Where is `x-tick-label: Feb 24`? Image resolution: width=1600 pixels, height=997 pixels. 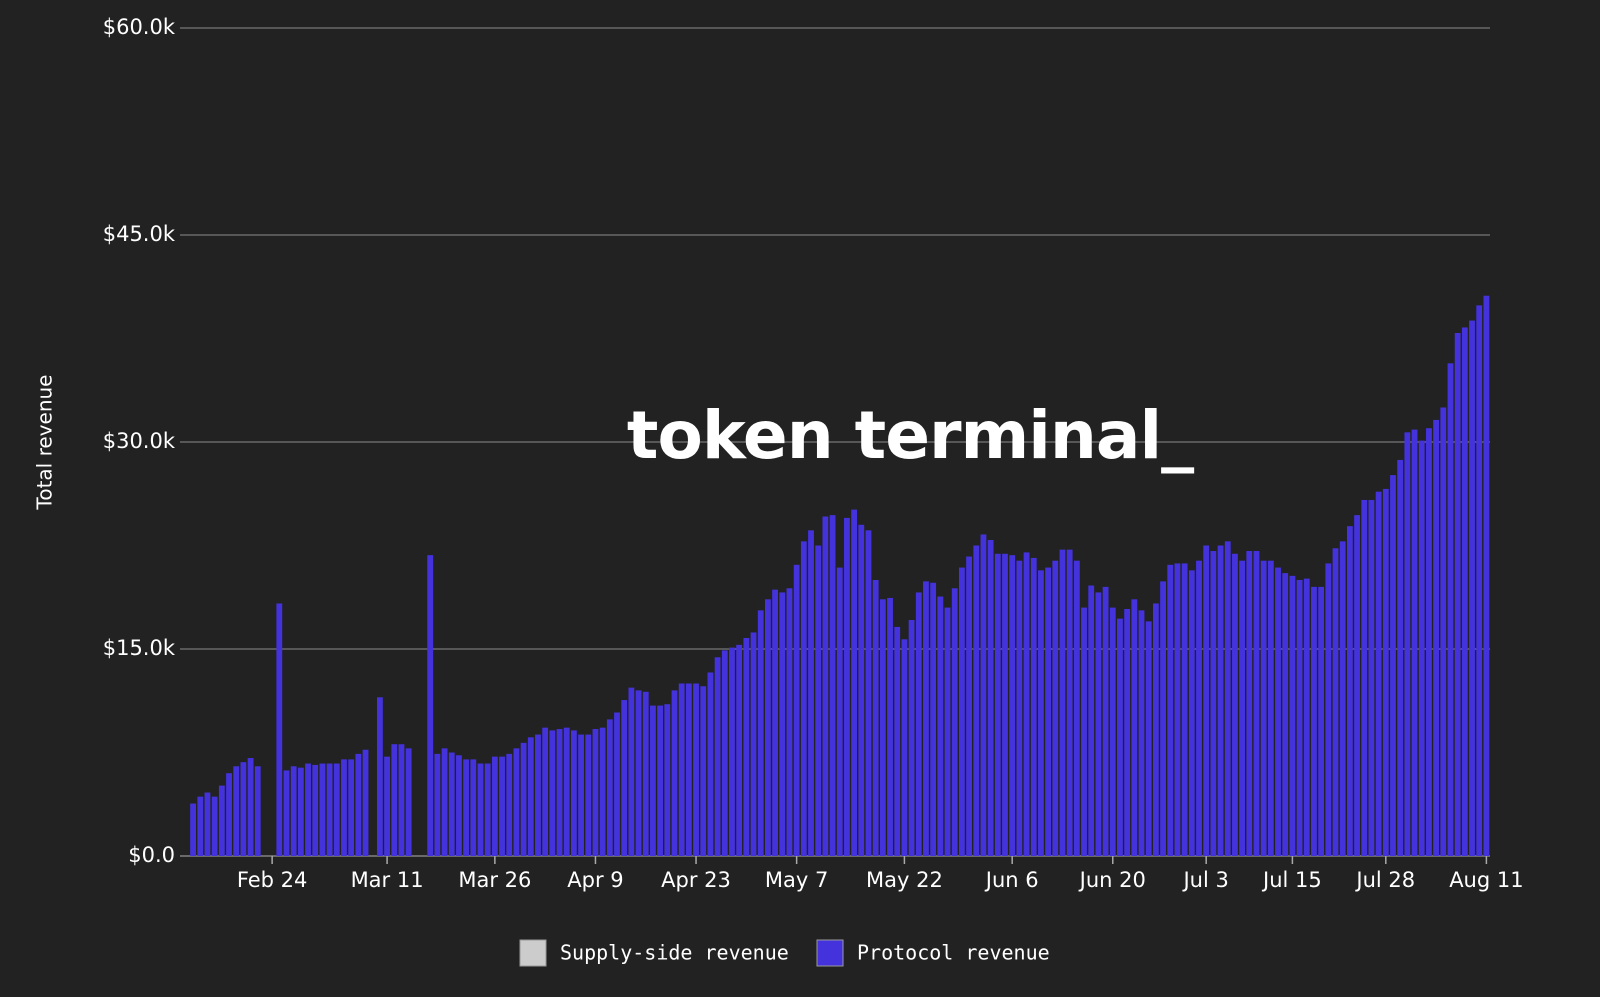 x-tick-label: Feb 24 is located at coordinates (272, 880).